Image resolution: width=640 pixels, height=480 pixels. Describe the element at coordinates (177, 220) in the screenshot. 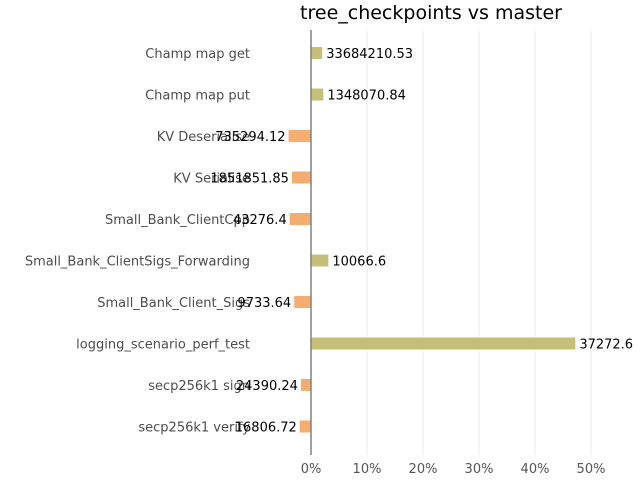

I see `category-label: Small_Bank_ClientCpp` at that location.